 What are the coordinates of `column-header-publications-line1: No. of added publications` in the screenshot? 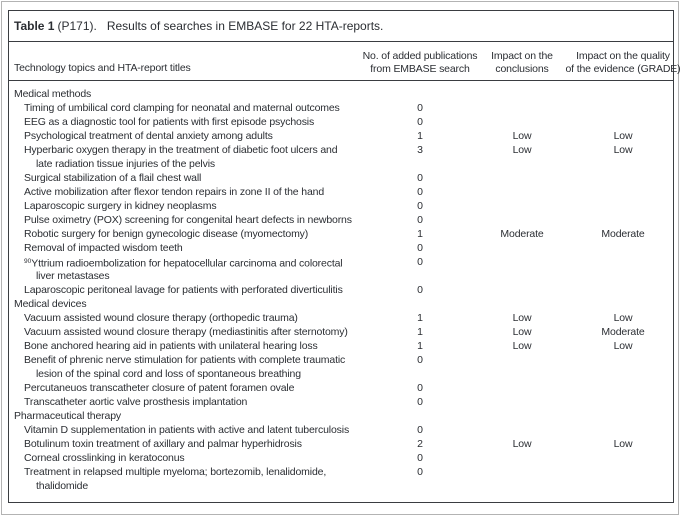 It's located at (420, 56).